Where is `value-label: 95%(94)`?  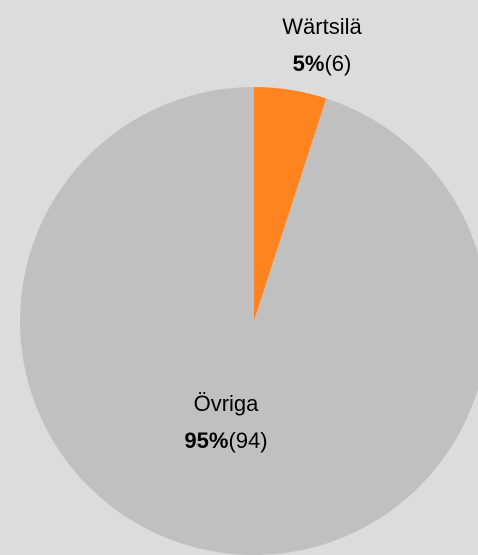 value-label: 95%(94) is located at coordinates (225, 440).